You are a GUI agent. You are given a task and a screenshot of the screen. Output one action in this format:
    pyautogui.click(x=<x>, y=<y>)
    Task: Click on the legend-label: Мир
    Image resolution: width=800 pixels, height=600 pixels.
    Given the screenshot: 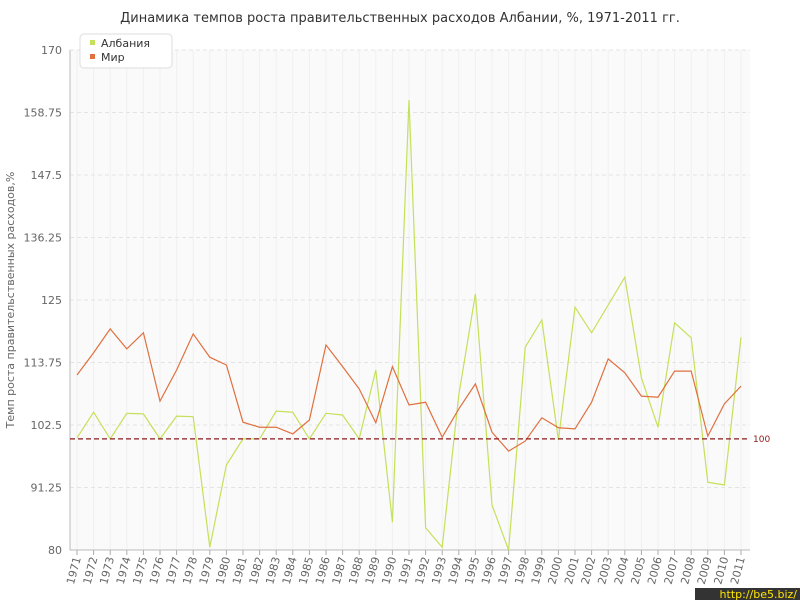 What is the action you would take?
    pyautogui.click(x=113, y=57)
    